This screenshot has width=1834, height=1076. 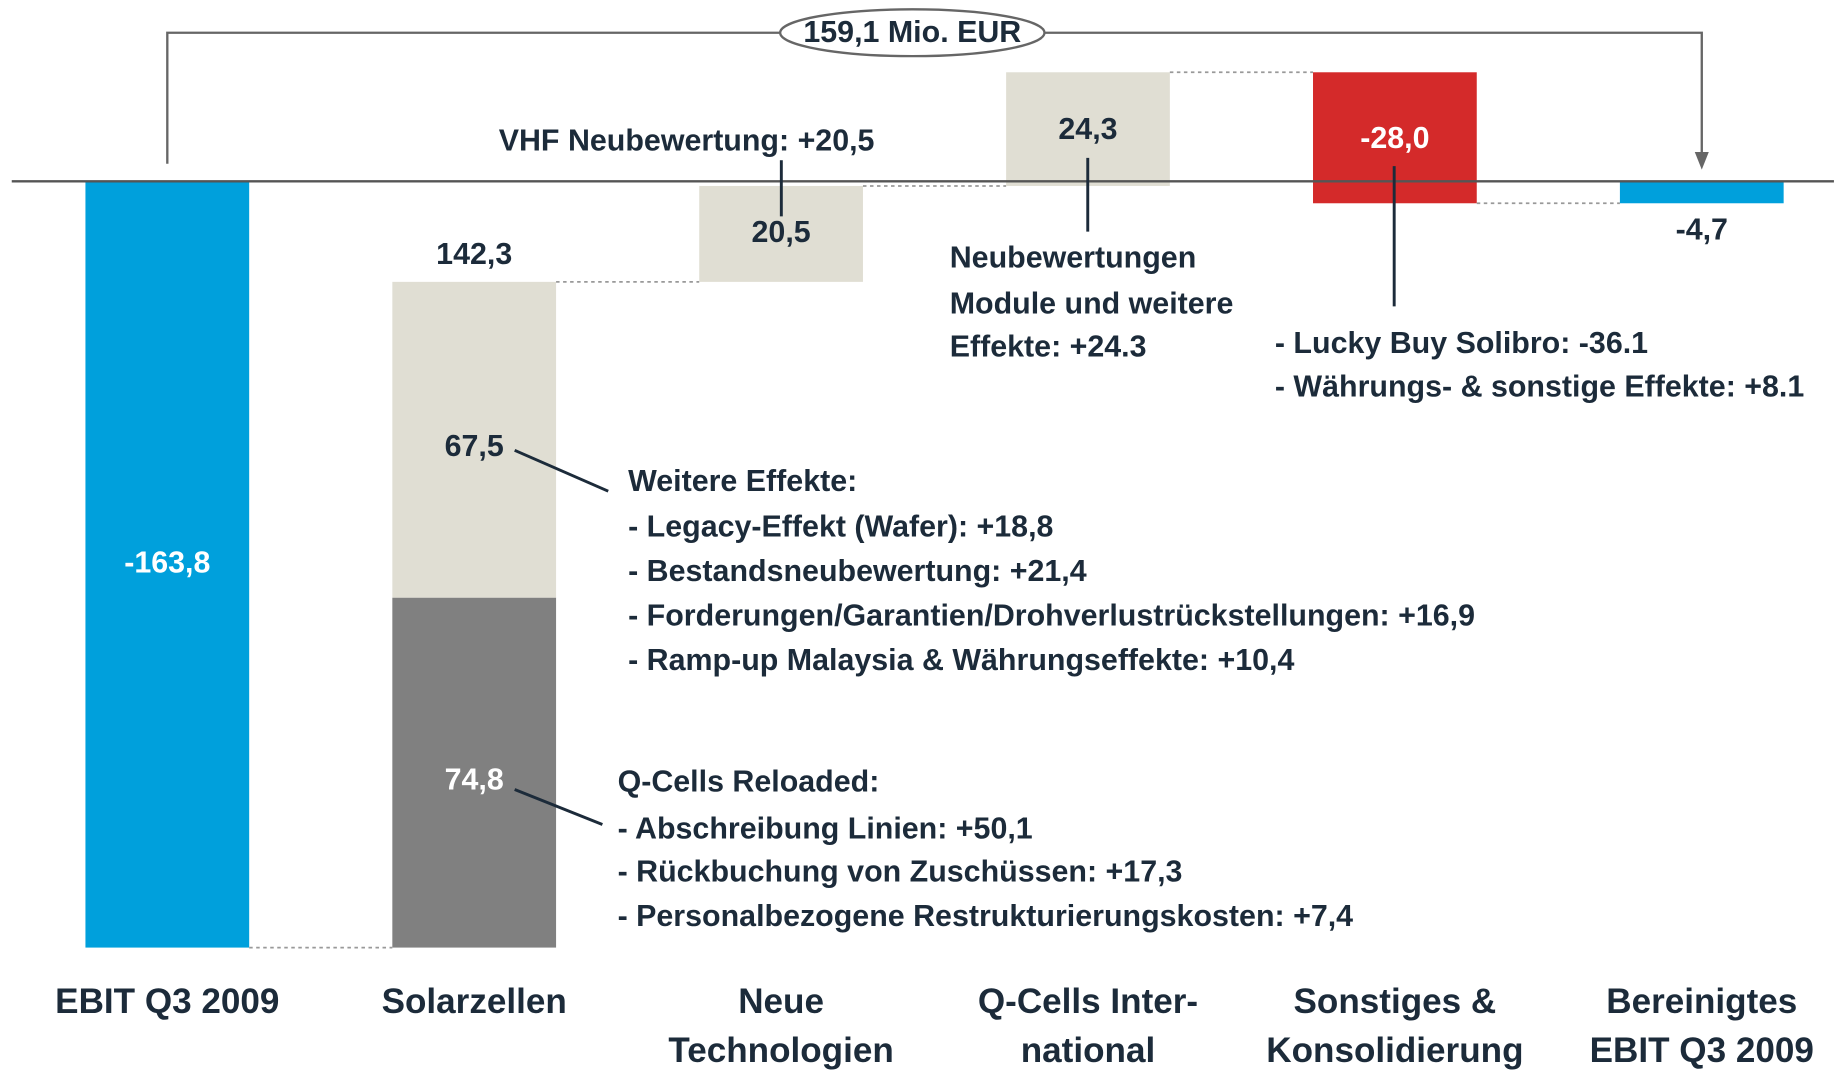 I want to click on annotation: - Bestandsneubewertung: +21,4, so click(x=857, y=571).